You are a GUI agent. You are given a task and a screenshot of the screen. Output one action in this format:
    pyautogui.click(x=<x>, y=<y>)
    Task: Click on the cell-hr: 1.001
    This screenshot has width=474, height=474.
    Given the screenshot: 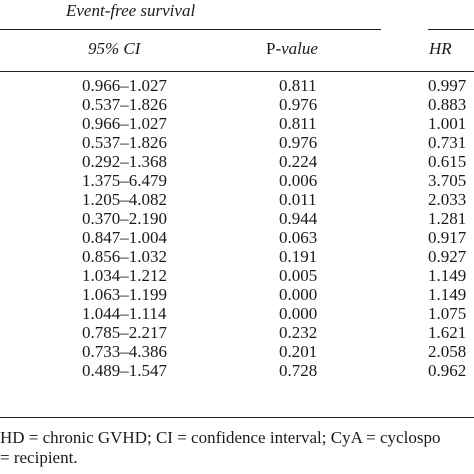 What is the action you would take?
    pyautogui.click(x=447, y=123)
    